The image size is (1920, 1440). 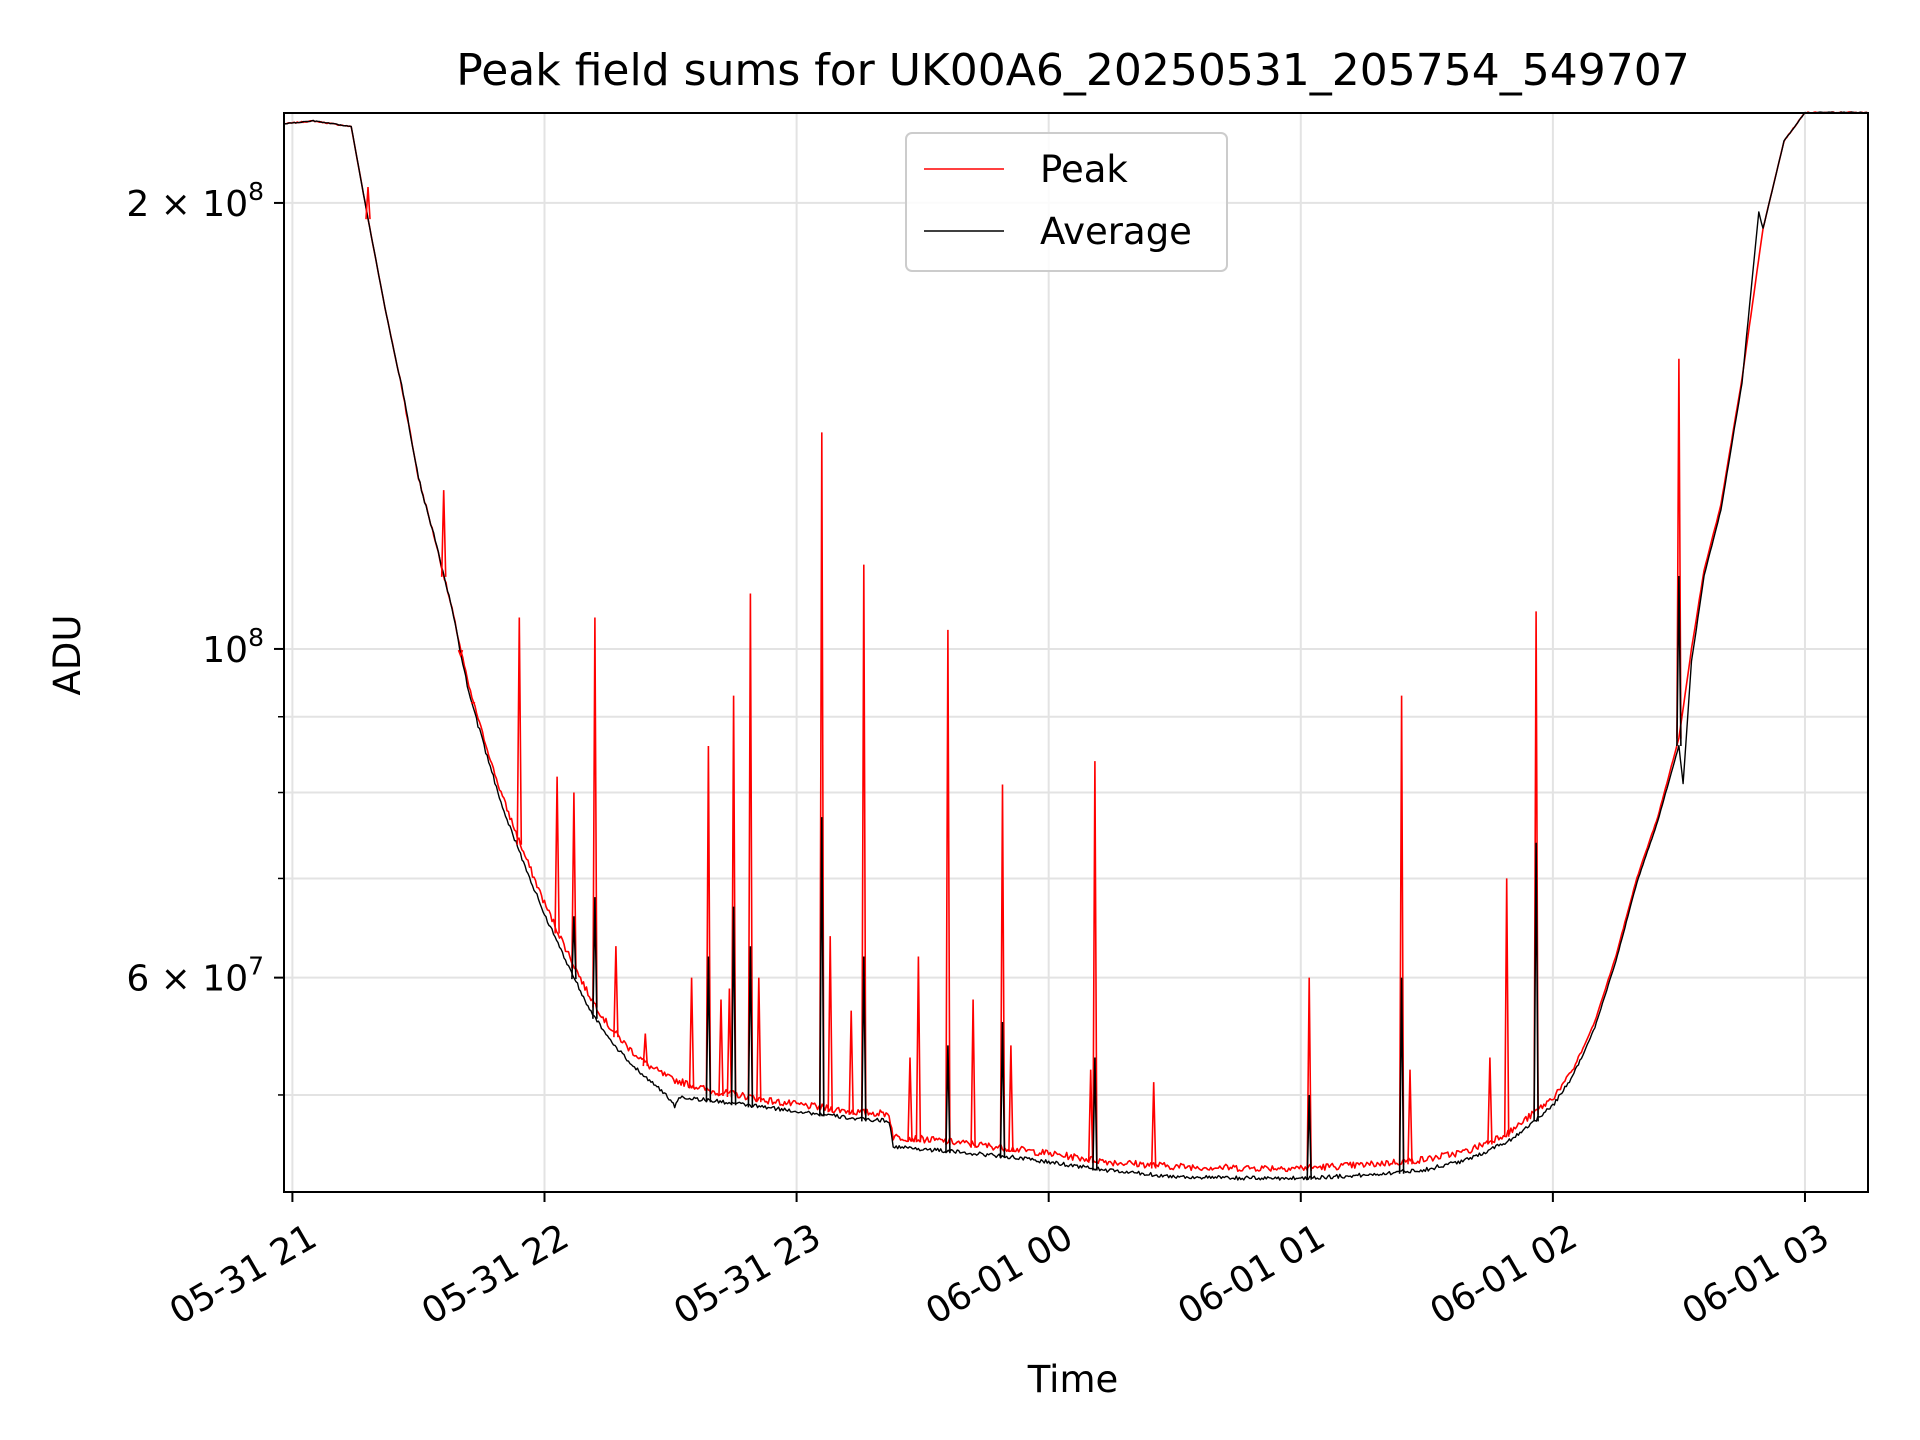 What do you see at coordinates (256, 966) in the screenshot?
I see `y-tick-exponent: 7` at bounding box center [256, 966].